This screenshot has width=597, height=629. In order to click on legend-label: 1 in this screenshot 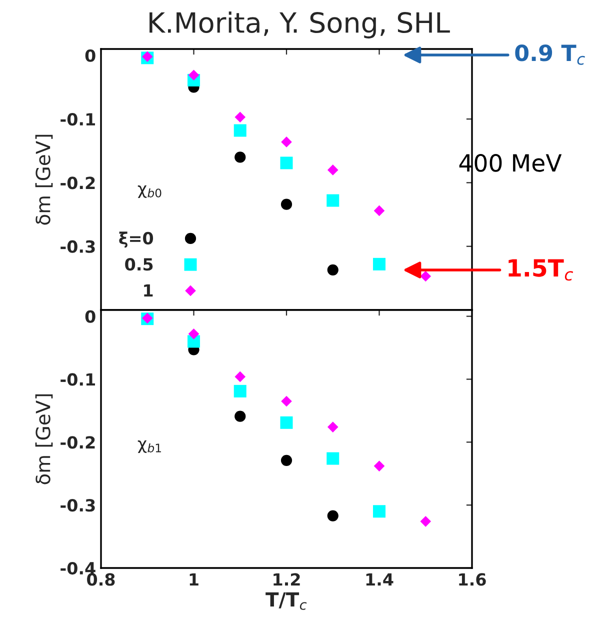, I will do `click(148, 290)`.